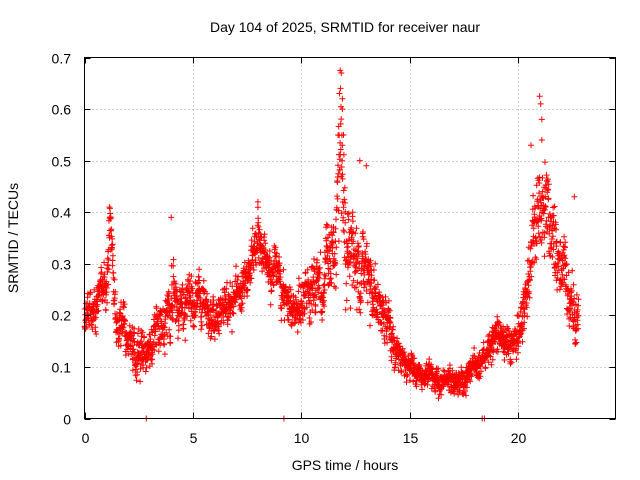  Describe the element at coordinates (67, 420) in the screenshot. I see `y-tick-label: 0` at that location.